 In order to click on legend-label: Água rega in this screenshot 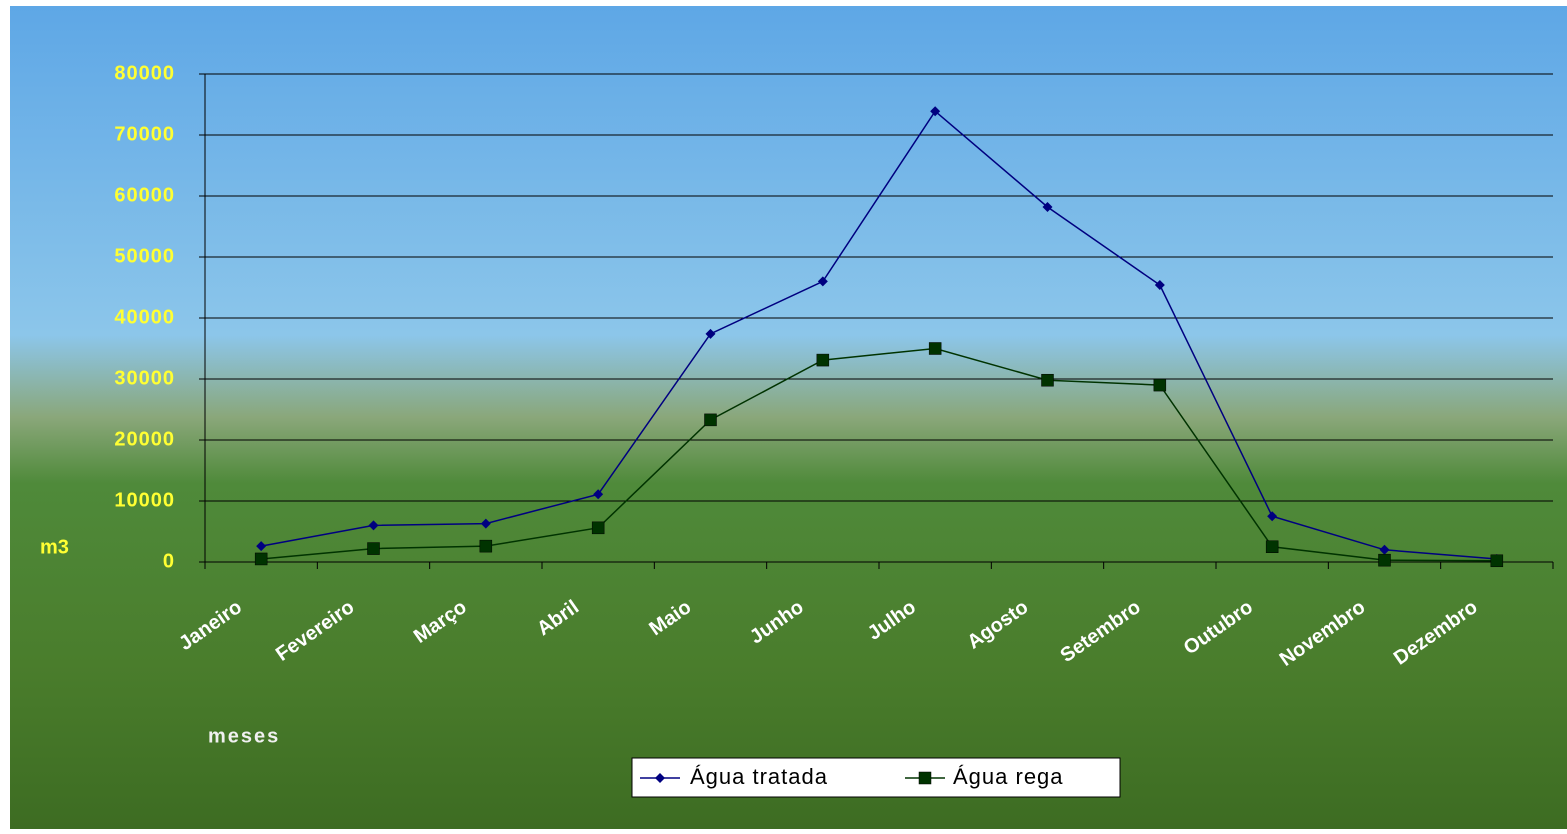, I will do `click(1008, 776)`.